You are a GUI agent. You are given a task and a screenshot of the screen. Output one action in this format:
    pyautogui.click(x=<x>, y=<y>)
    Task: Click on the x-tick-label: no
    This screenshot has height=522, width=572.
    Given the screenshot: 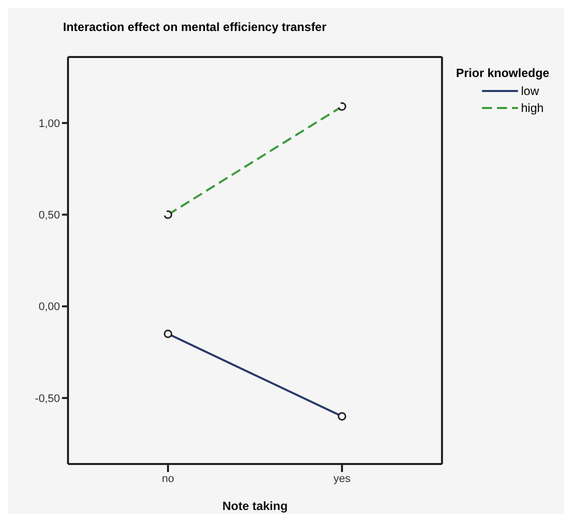 What is the action you would take?
    pyautogui.click(x=168, y=478)
    